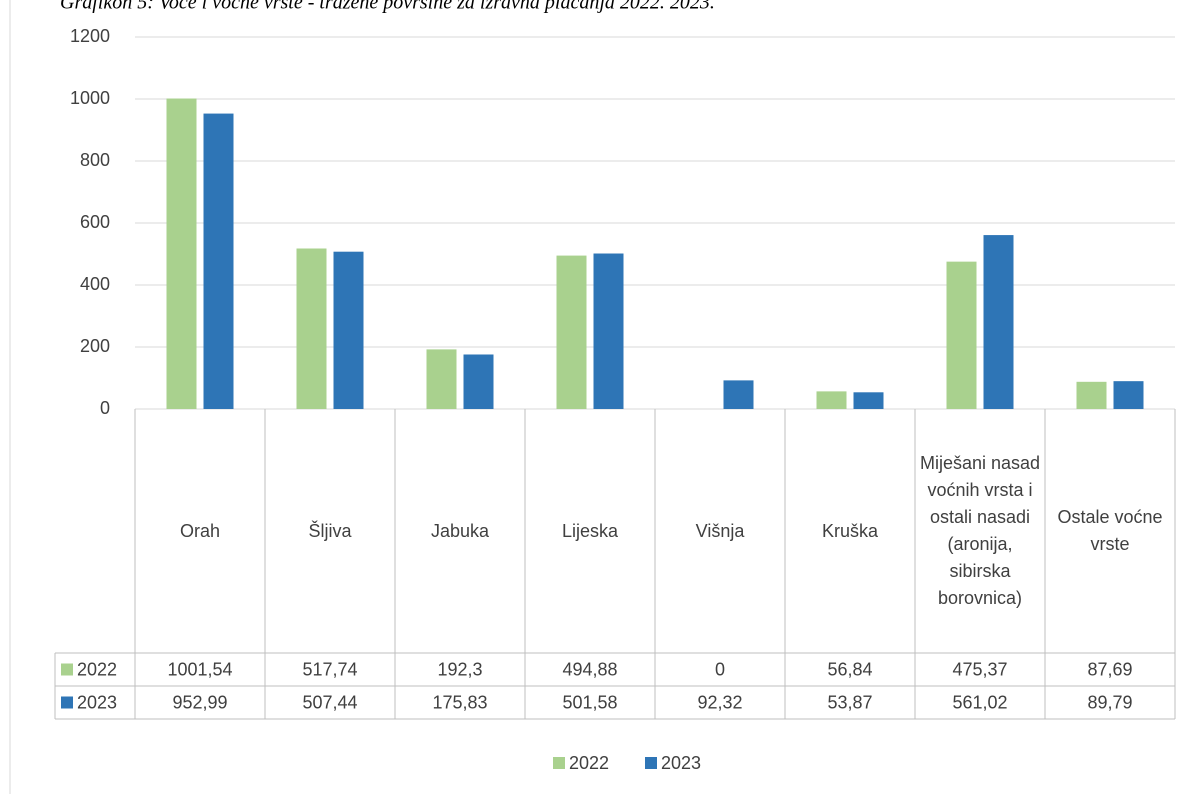 The image size is (1194, 794). I want to click on category-label: Šljiva, so click(330, 530).